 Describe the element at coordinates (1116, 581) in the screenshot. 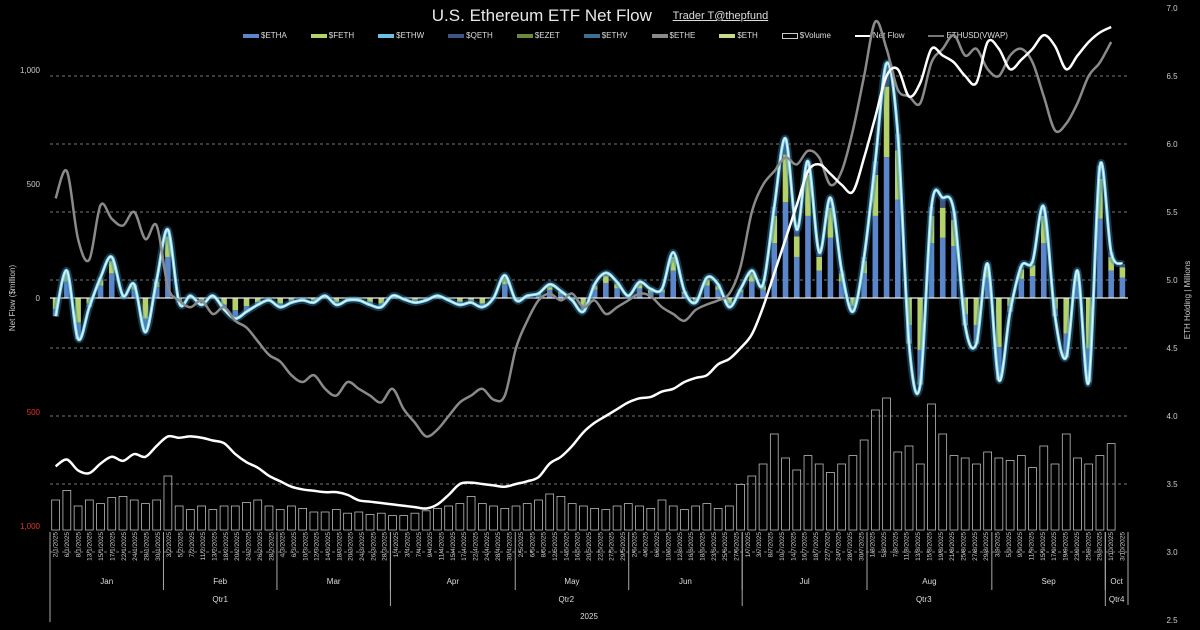

I see `month-label: Oct` at that location.